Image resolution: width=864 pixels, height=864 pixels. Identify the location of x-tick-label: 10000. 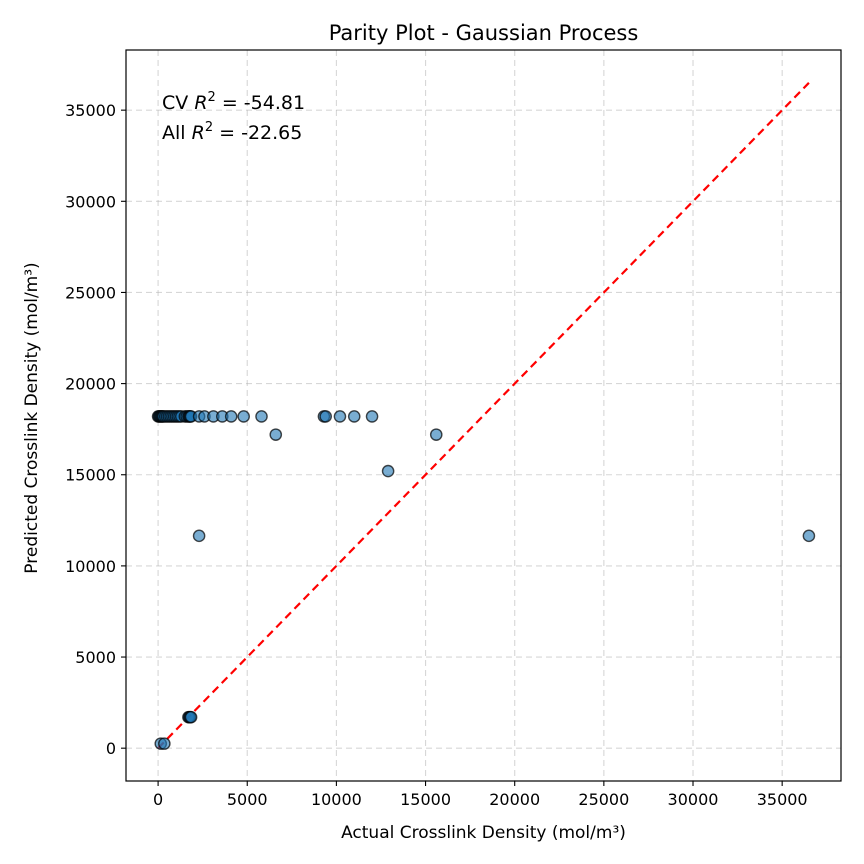
(336, 799).